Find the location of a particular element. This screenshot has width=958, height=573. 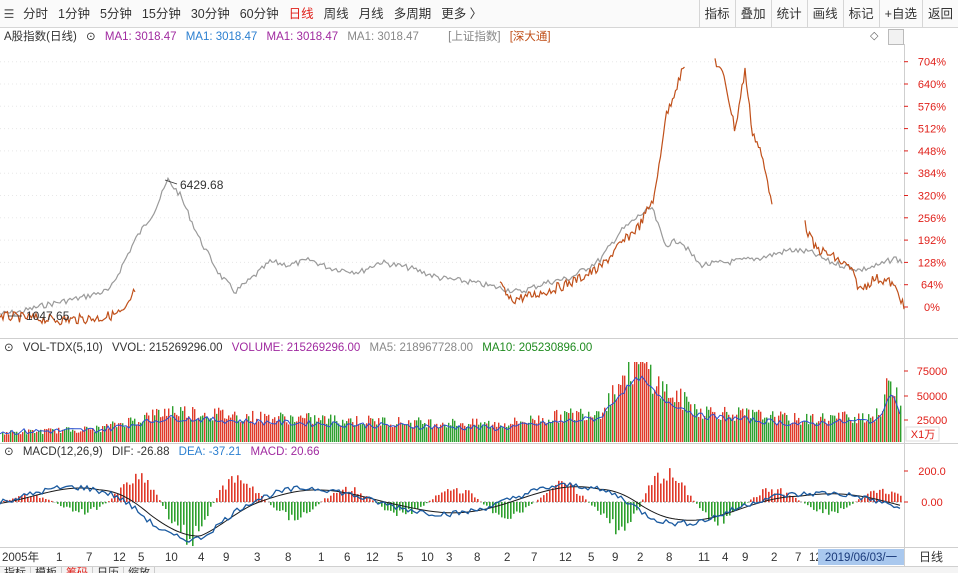

period-tab-10: 更多 〉 is located at coordinates (462, 13).